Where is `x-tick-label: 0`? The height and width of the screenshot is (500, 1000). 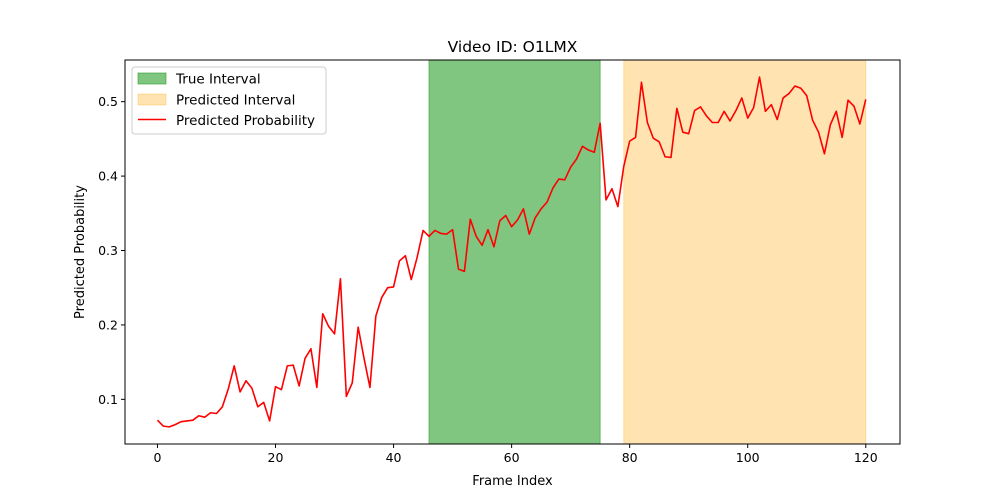
x-tick-label: 0 is located at coordinates (157, 457).